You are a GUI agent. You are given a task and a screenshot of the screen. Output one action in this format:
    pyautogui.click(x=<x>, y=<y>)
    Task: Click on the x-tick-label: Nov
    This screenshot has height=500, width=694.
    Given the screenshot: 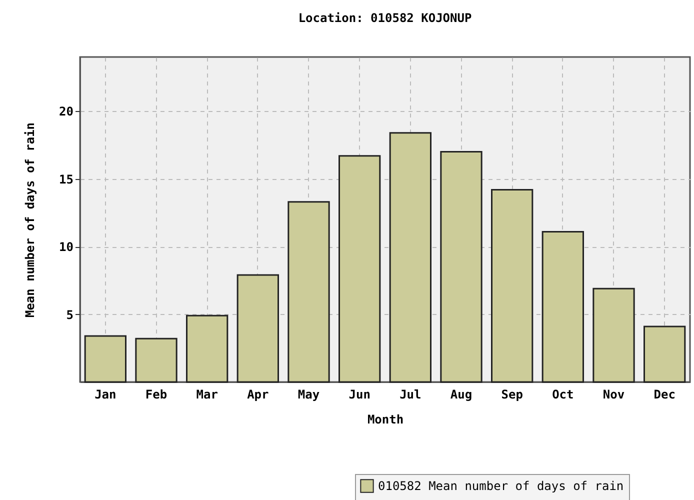 What is the action you would take?
    pyautogui.click(x=613, y=395)
    